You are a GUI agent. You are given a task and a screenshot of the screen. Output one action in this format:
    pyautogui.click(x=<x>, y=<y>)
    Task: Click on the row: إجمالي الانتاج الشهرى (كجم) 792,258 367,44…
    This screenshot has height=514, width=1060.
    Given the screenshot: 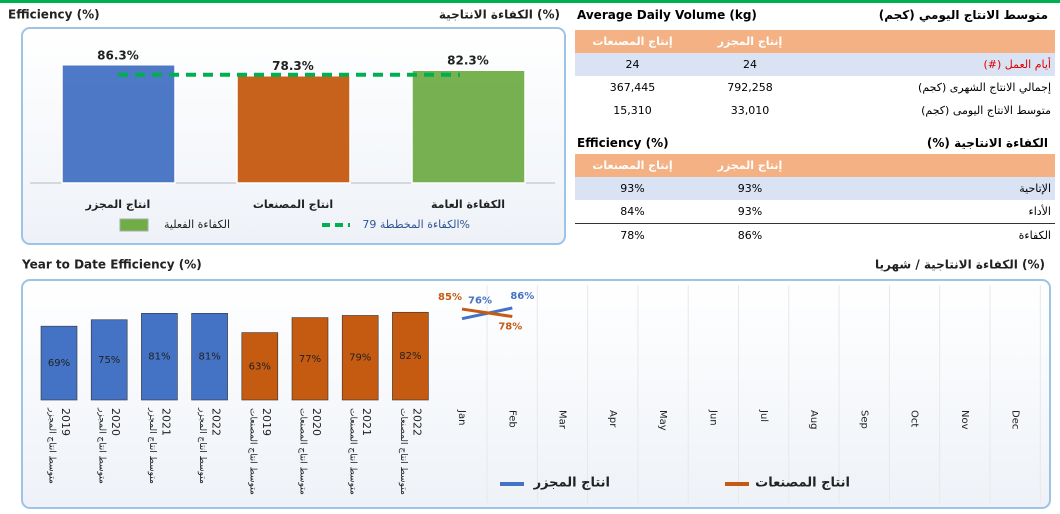 What is the action you would take?
    pyautogui.click(x=815, y=87)
    